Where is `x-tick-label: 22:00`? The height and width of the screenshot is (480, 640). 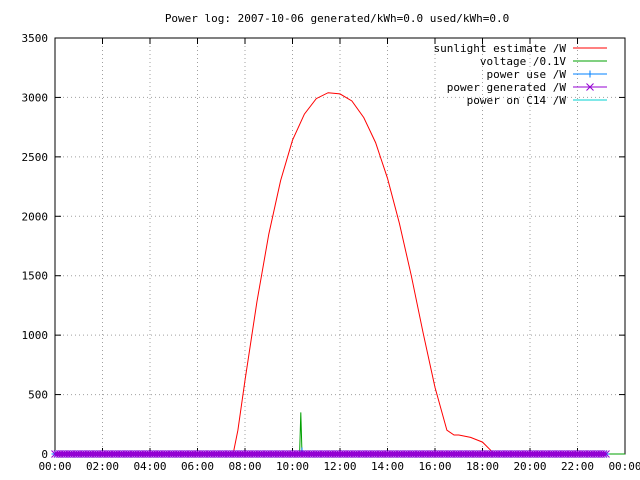 x-tick-label: 22:00 is located at coordinates (577, 466).